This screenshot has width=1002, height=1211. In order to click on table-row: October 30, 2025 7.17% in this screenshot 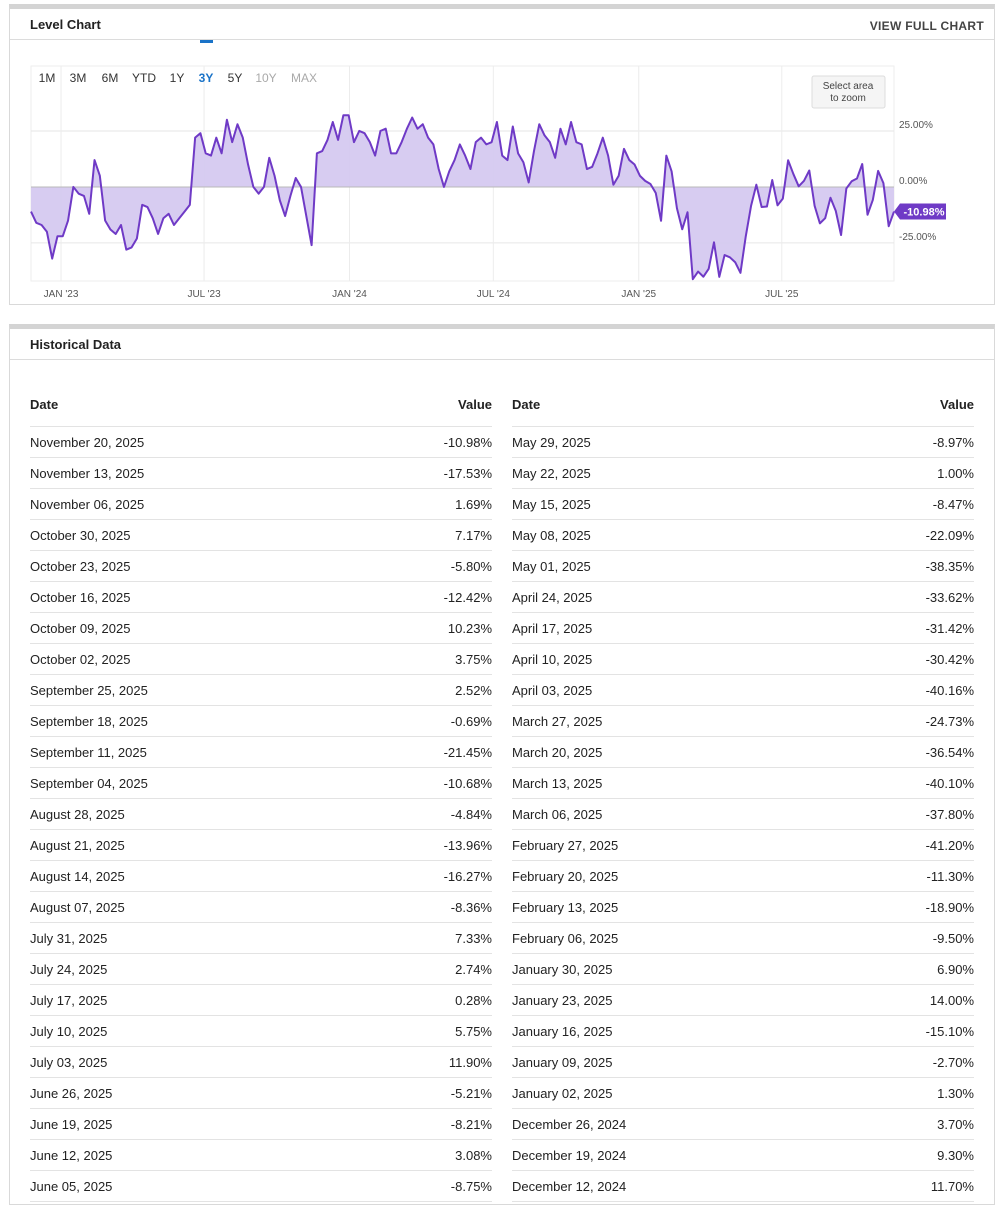, I will do `click(261, 535)`.